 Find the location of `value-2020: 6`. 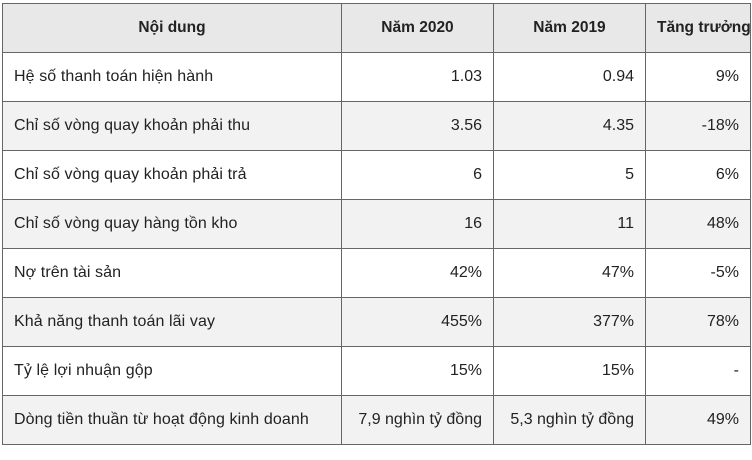

value-2020: 6 is located at coordinates (417, 175).